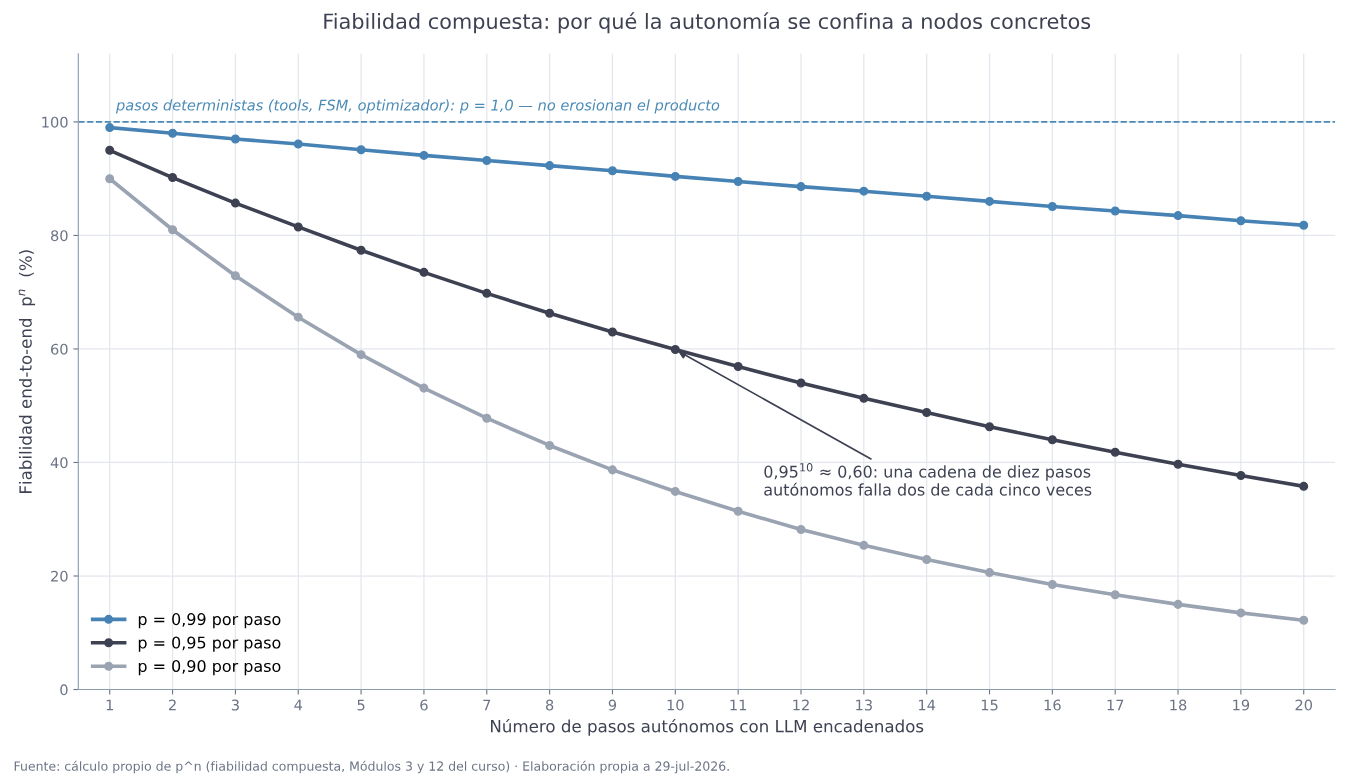 The height and width of the screenshot is (780, 1350). What do you see at coordinates (487, 705) in the screenshot?
I see `x-tick-label: 7` at bounding box center [487, 705].